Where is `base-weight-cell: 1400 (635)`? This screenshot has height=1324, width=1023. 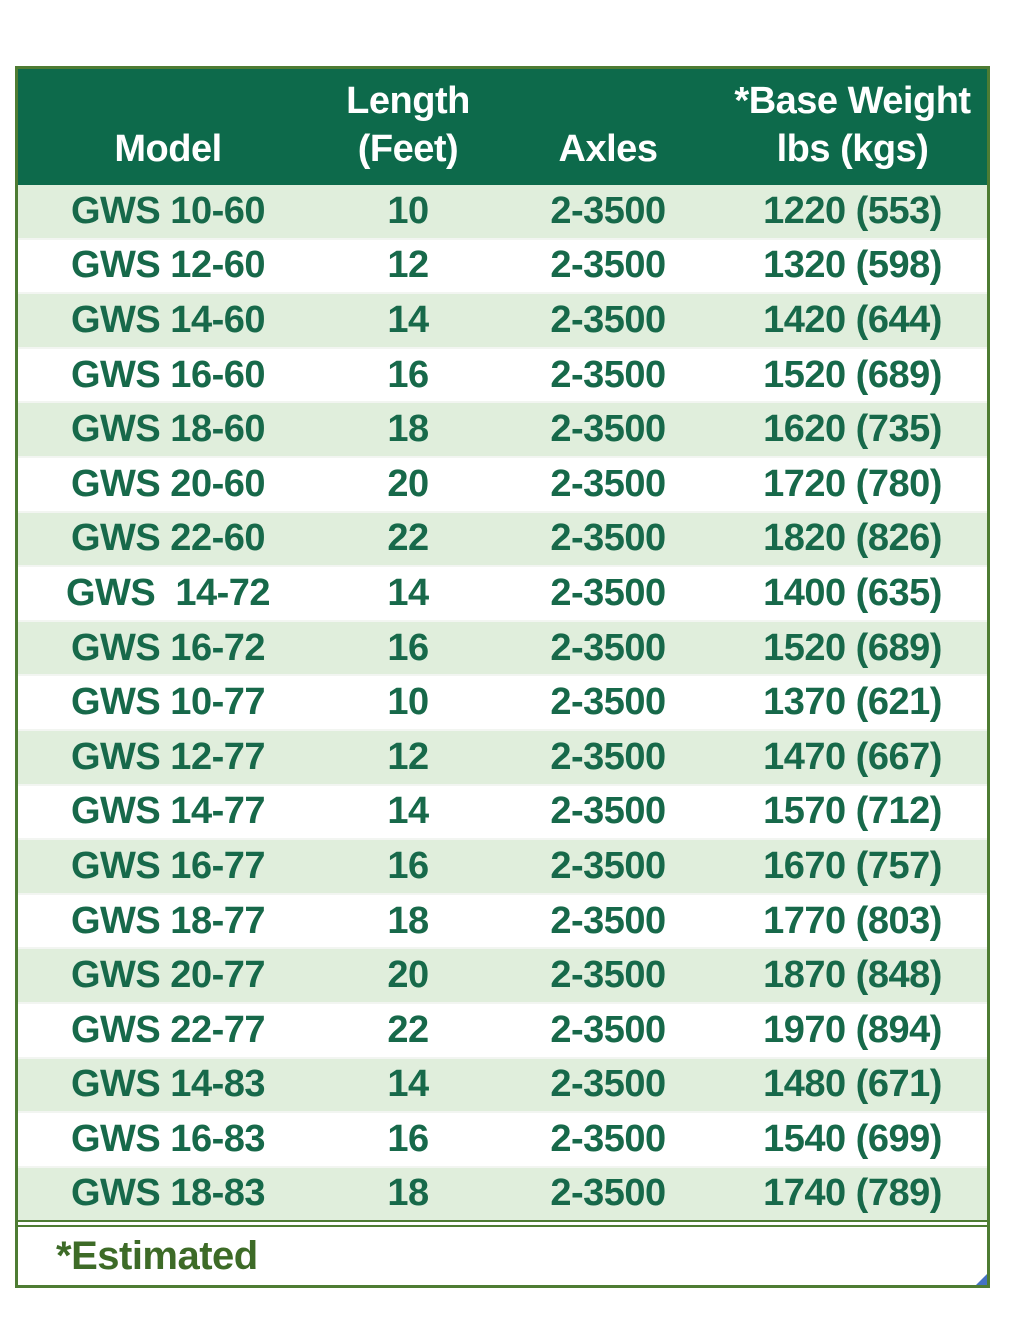 base-weight-cell: 1400 (635) is located at coordinates (852, 593).